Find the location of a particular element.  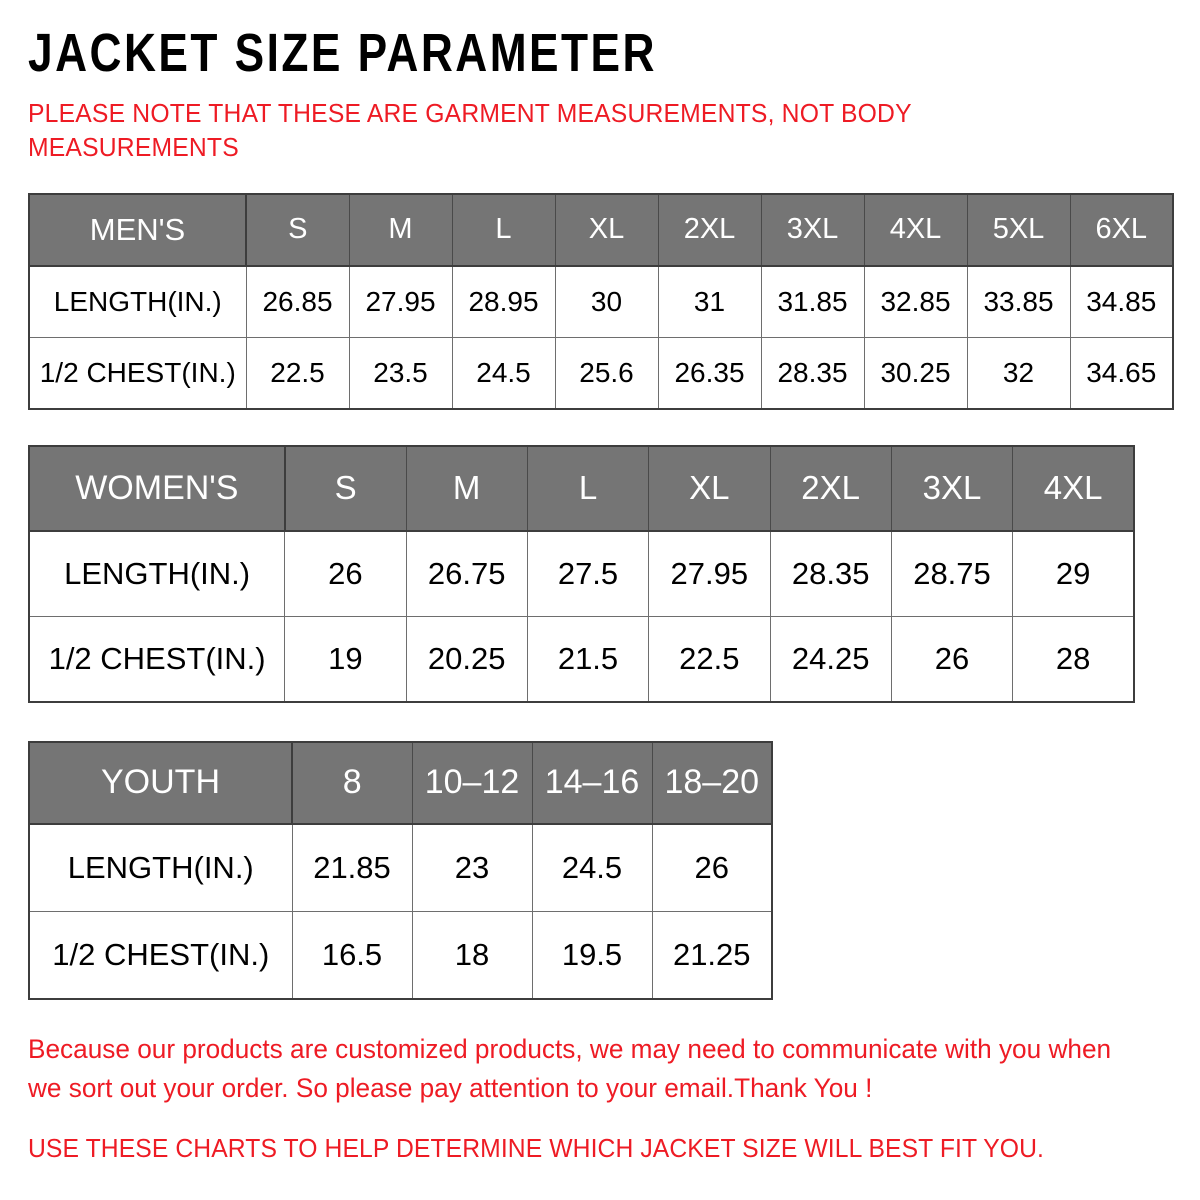

mens-table-title: MEN'S is located at coordinates (137, 230).